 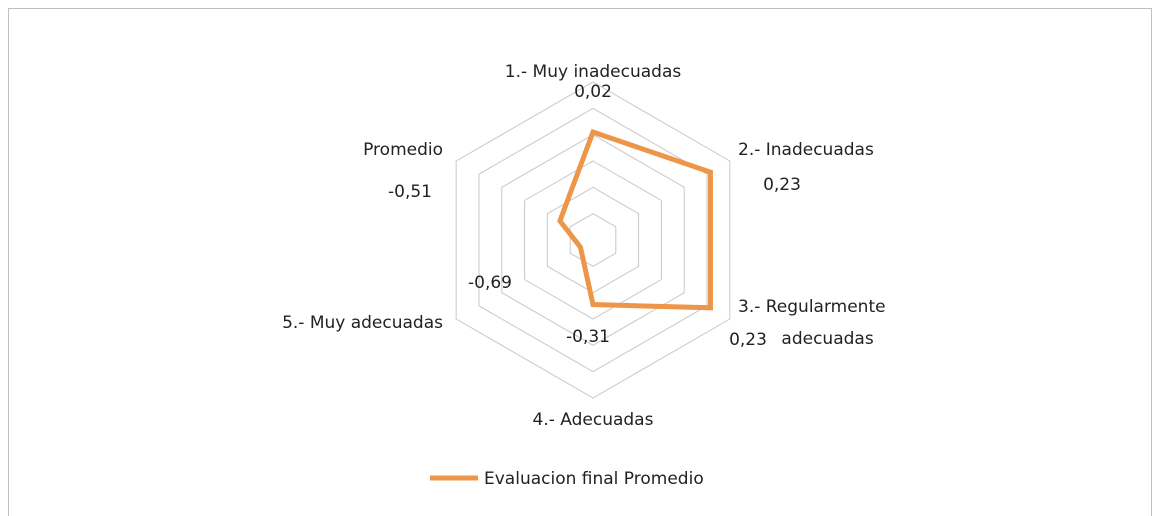 I want to click on axis-label: 2.- Inadecuadas, so click(x=806, y=150).